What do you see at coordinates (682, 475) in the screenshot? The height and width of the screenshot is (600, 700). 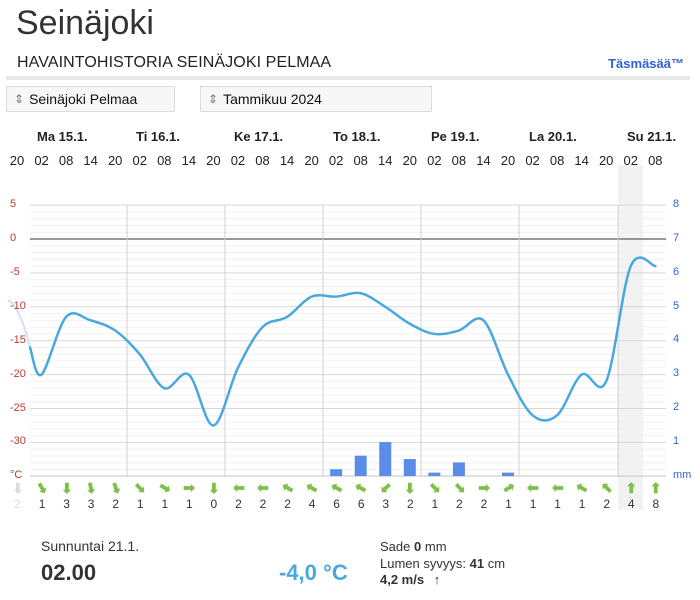 I see `precipitation-unit: mm` at bounding box center [682, 475].